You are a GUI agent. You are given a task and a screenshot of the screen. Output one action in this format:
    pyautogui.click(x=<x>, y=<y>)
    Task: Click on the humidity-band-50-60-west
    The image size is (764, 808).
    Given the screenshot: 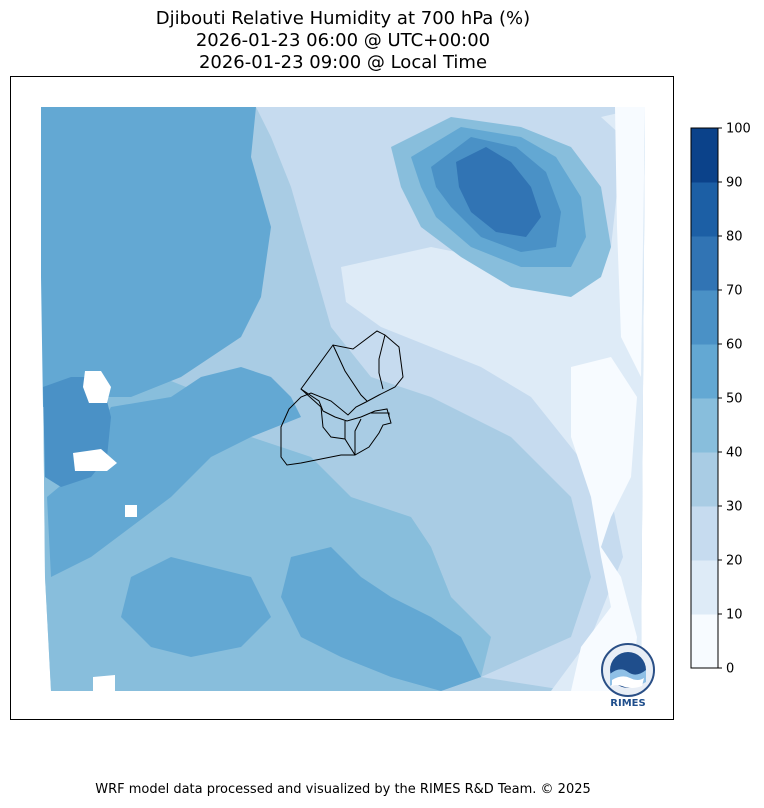 What is the action you would take?
    pyautogui.click(x=156, y=257)
    